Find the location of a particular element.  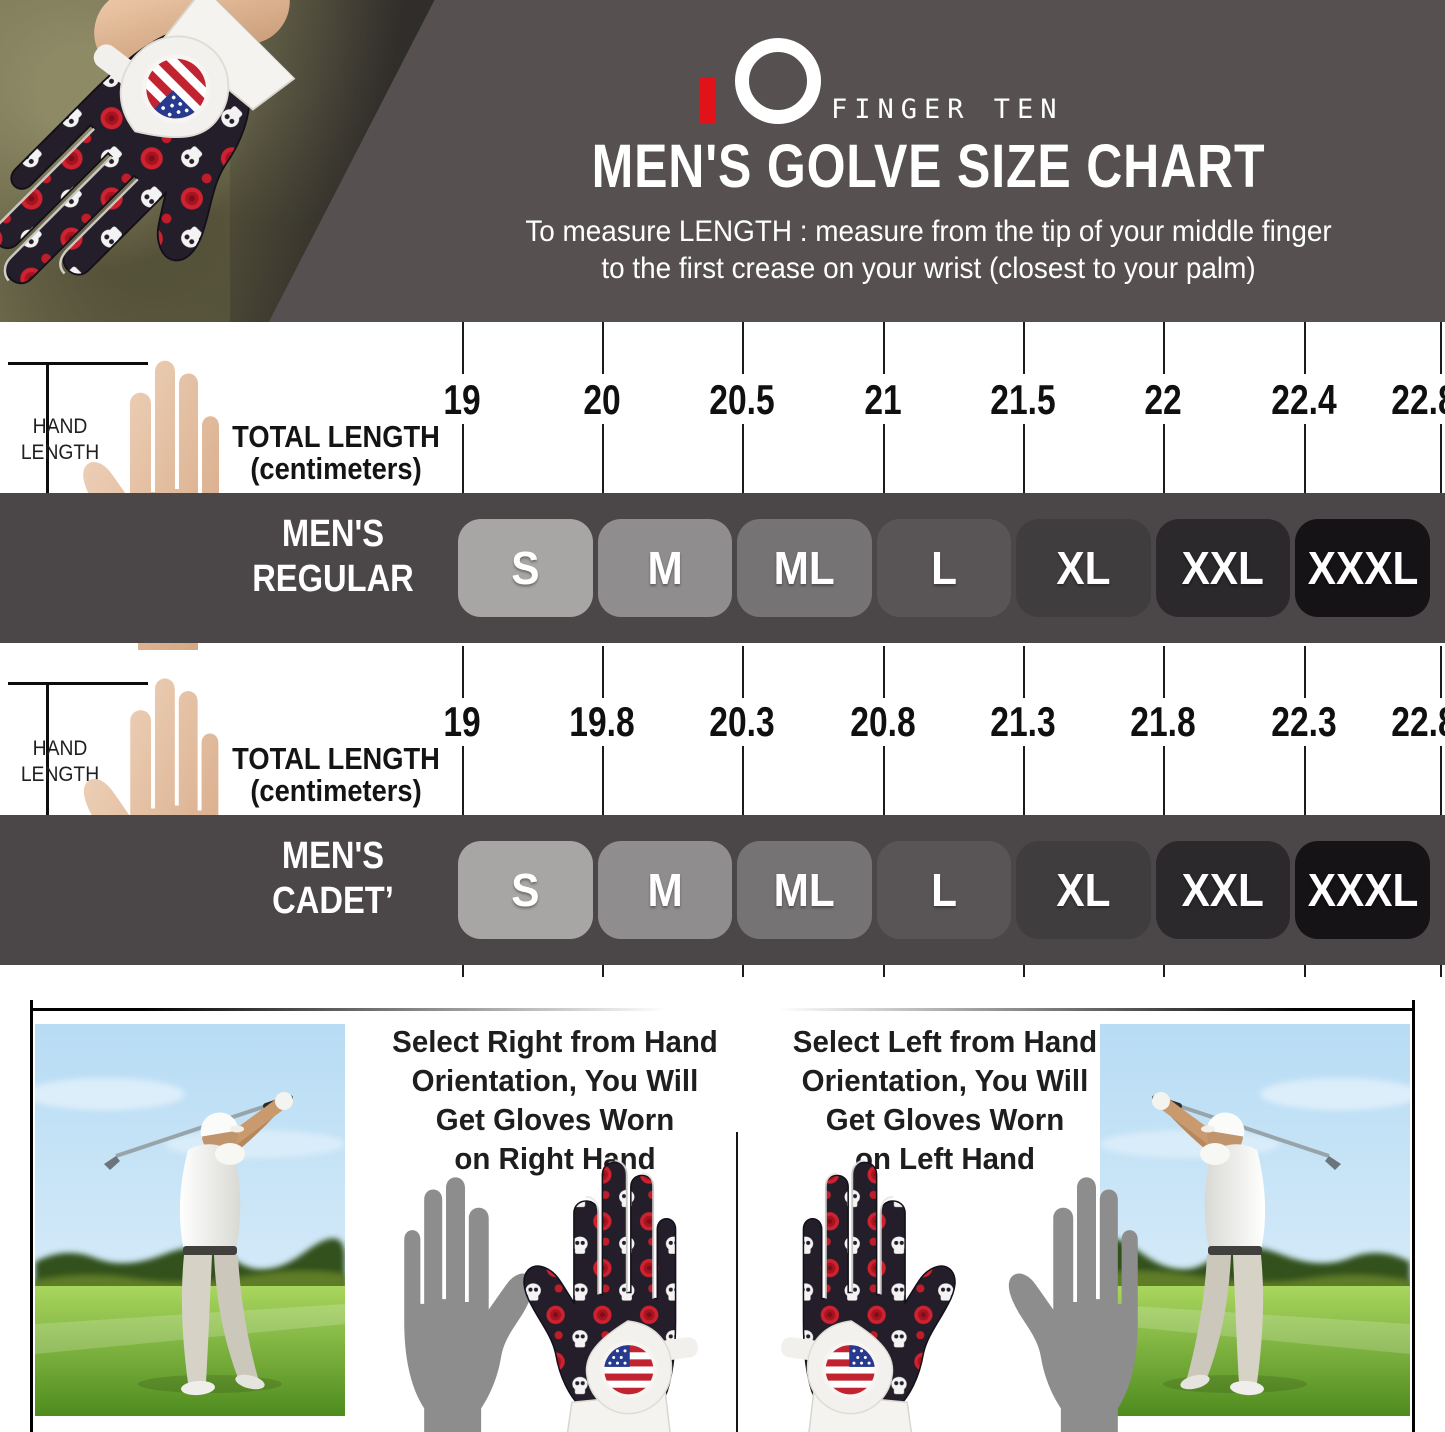

cadet-size-row: S M ML L XL XXL XXXL is located at coordinates (944, 890).